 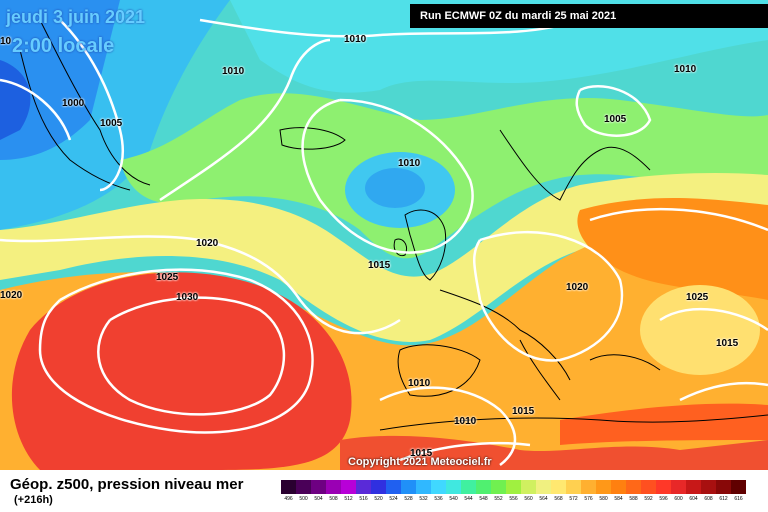 What do you see at coordinates (288, 499) in the screenshot?
I see `scale-label: 496` at bounding box center [288, 499].